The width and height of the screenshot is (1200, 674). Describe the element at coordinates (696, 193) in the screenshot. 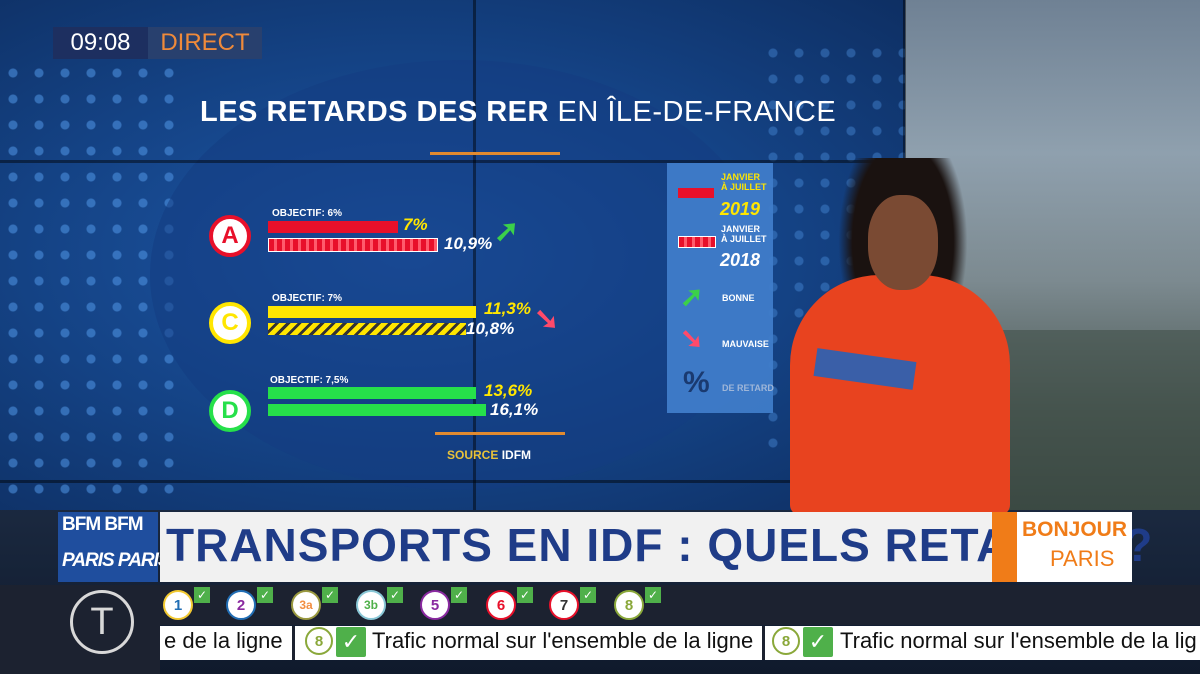

I see `legend-2019-swatch` at that location.